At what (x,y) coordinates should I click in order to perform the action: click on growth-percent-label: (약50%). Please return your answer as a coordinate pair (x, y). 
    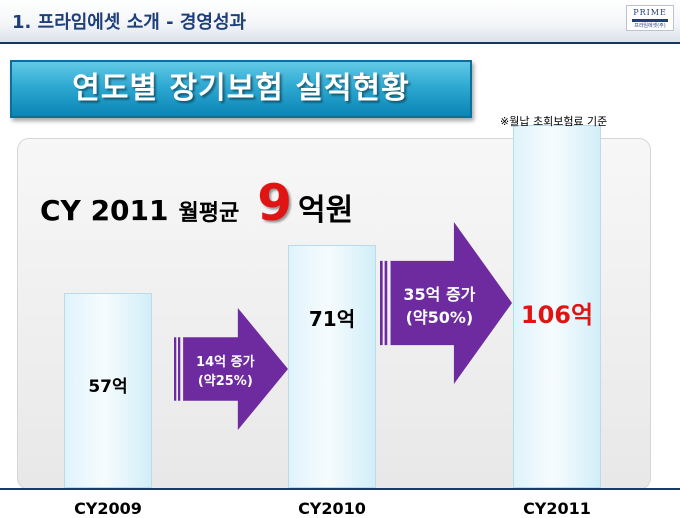
    Looking at the image, I should click on (439, 317).